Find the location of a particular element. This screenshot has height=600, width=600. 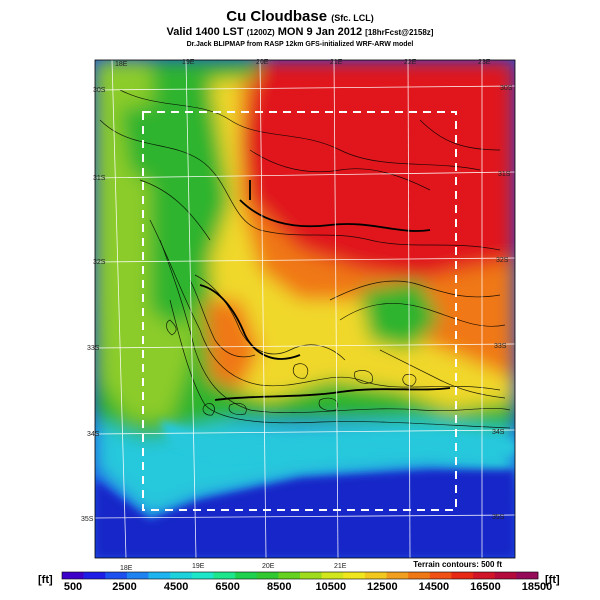

lat-label-left: 34S is located at coordinates (93, 434).